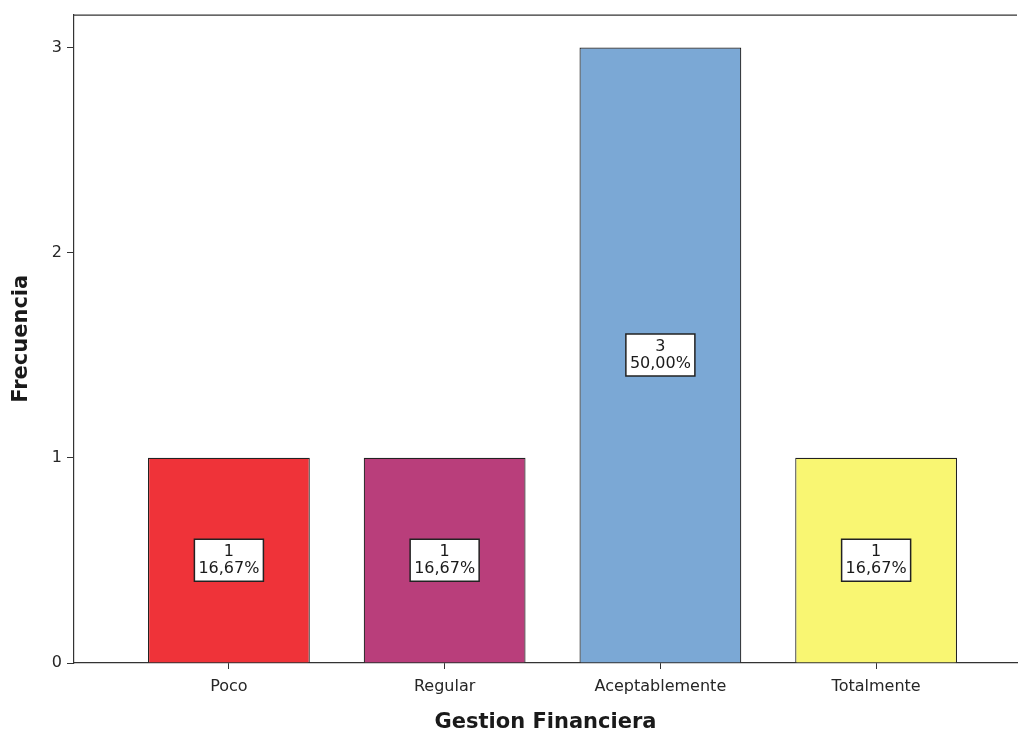 The image size is (1019, 735). I want to click on x-tick-label: Poco, so click(229, 685).